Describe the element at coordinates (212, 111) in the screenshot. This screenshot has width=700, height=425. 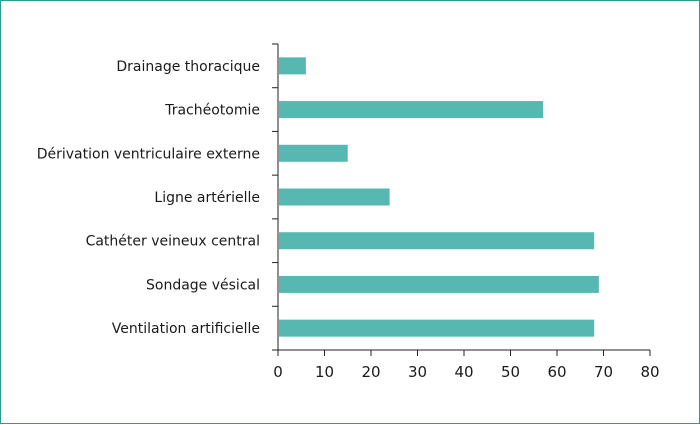
I see `category-label-1: Trachéotomie` at that location.